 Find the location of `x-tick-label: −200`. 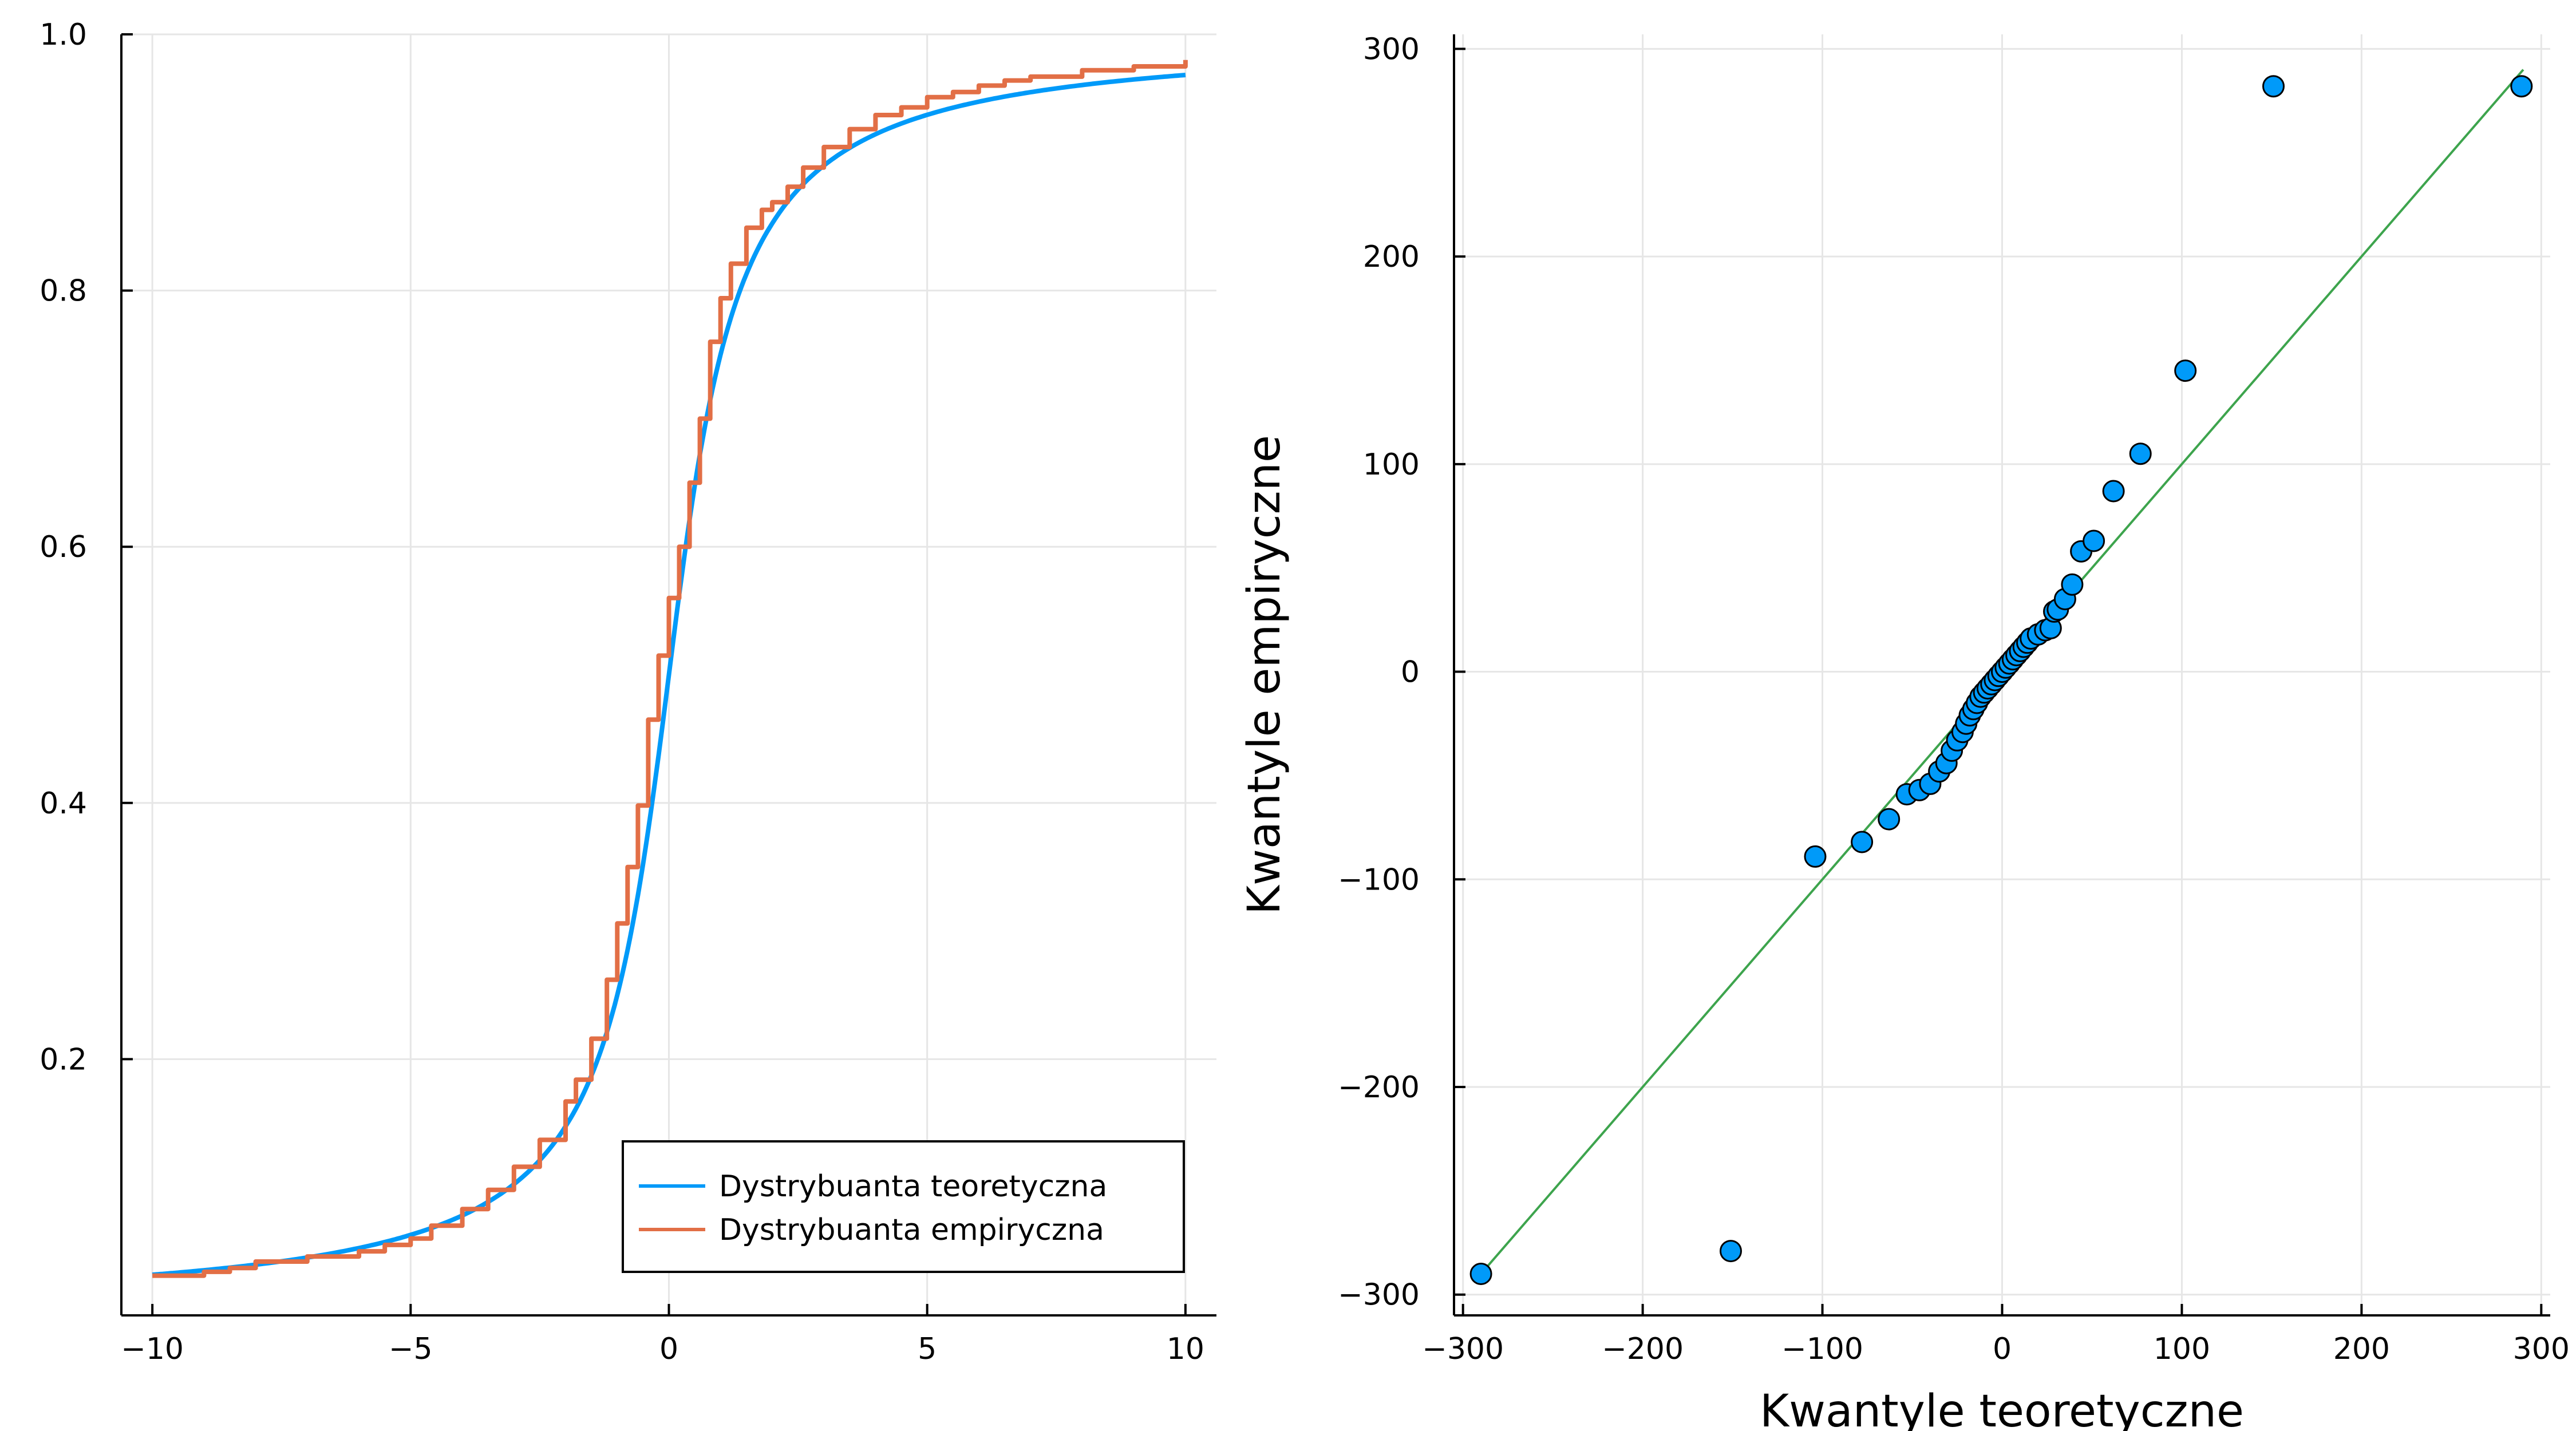

x-tick-label: −200 is located at coordinates (1643, 1349).